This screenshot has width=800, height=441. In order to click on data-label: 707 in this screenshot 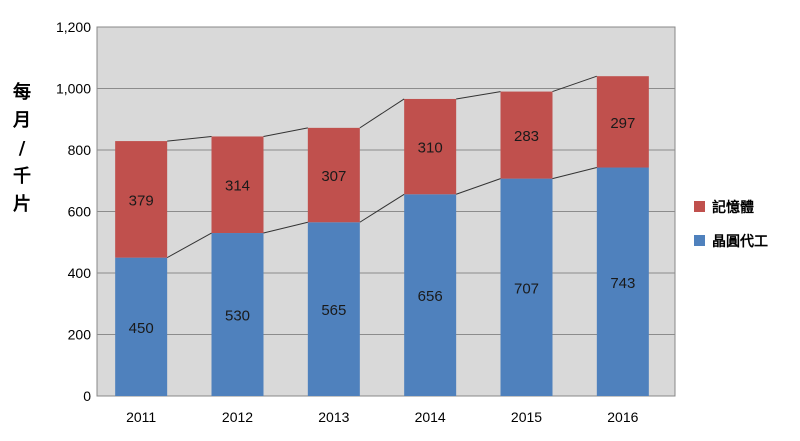, I will do `click(526, 288)`.